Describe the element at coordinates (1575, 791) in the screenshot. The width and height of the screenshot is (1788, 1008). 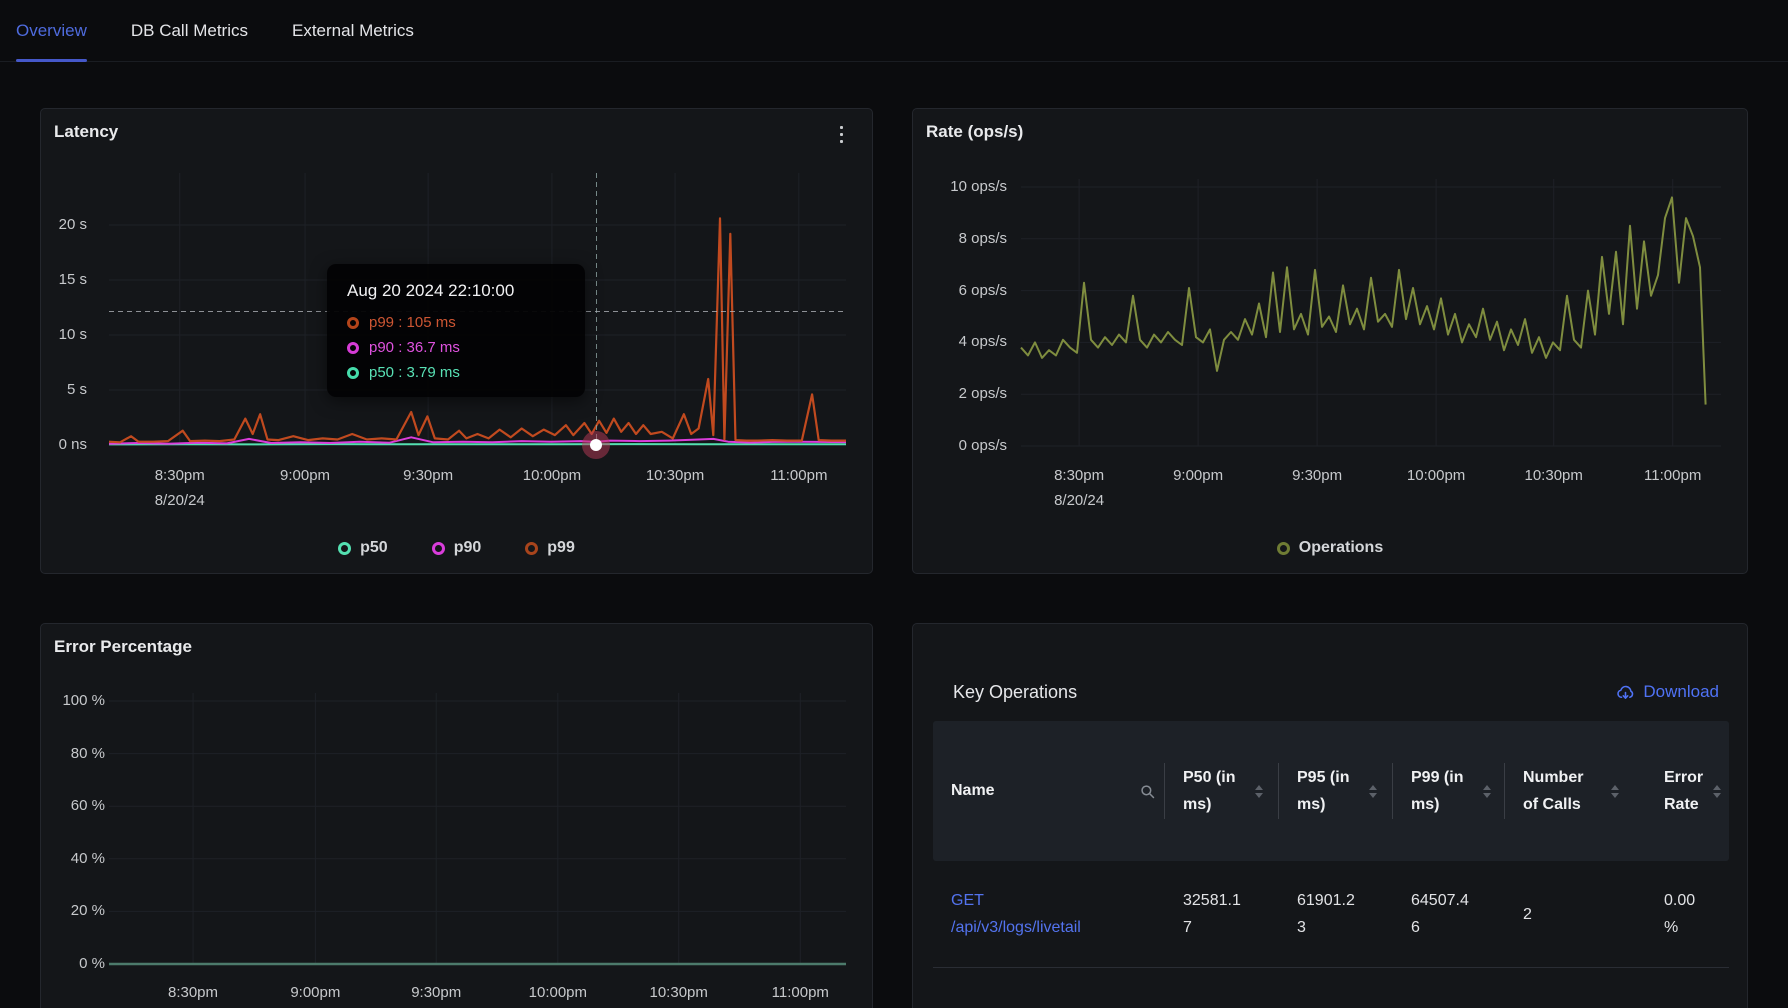
I see `column-header-number-of-calls: Number of Calls` at that location.